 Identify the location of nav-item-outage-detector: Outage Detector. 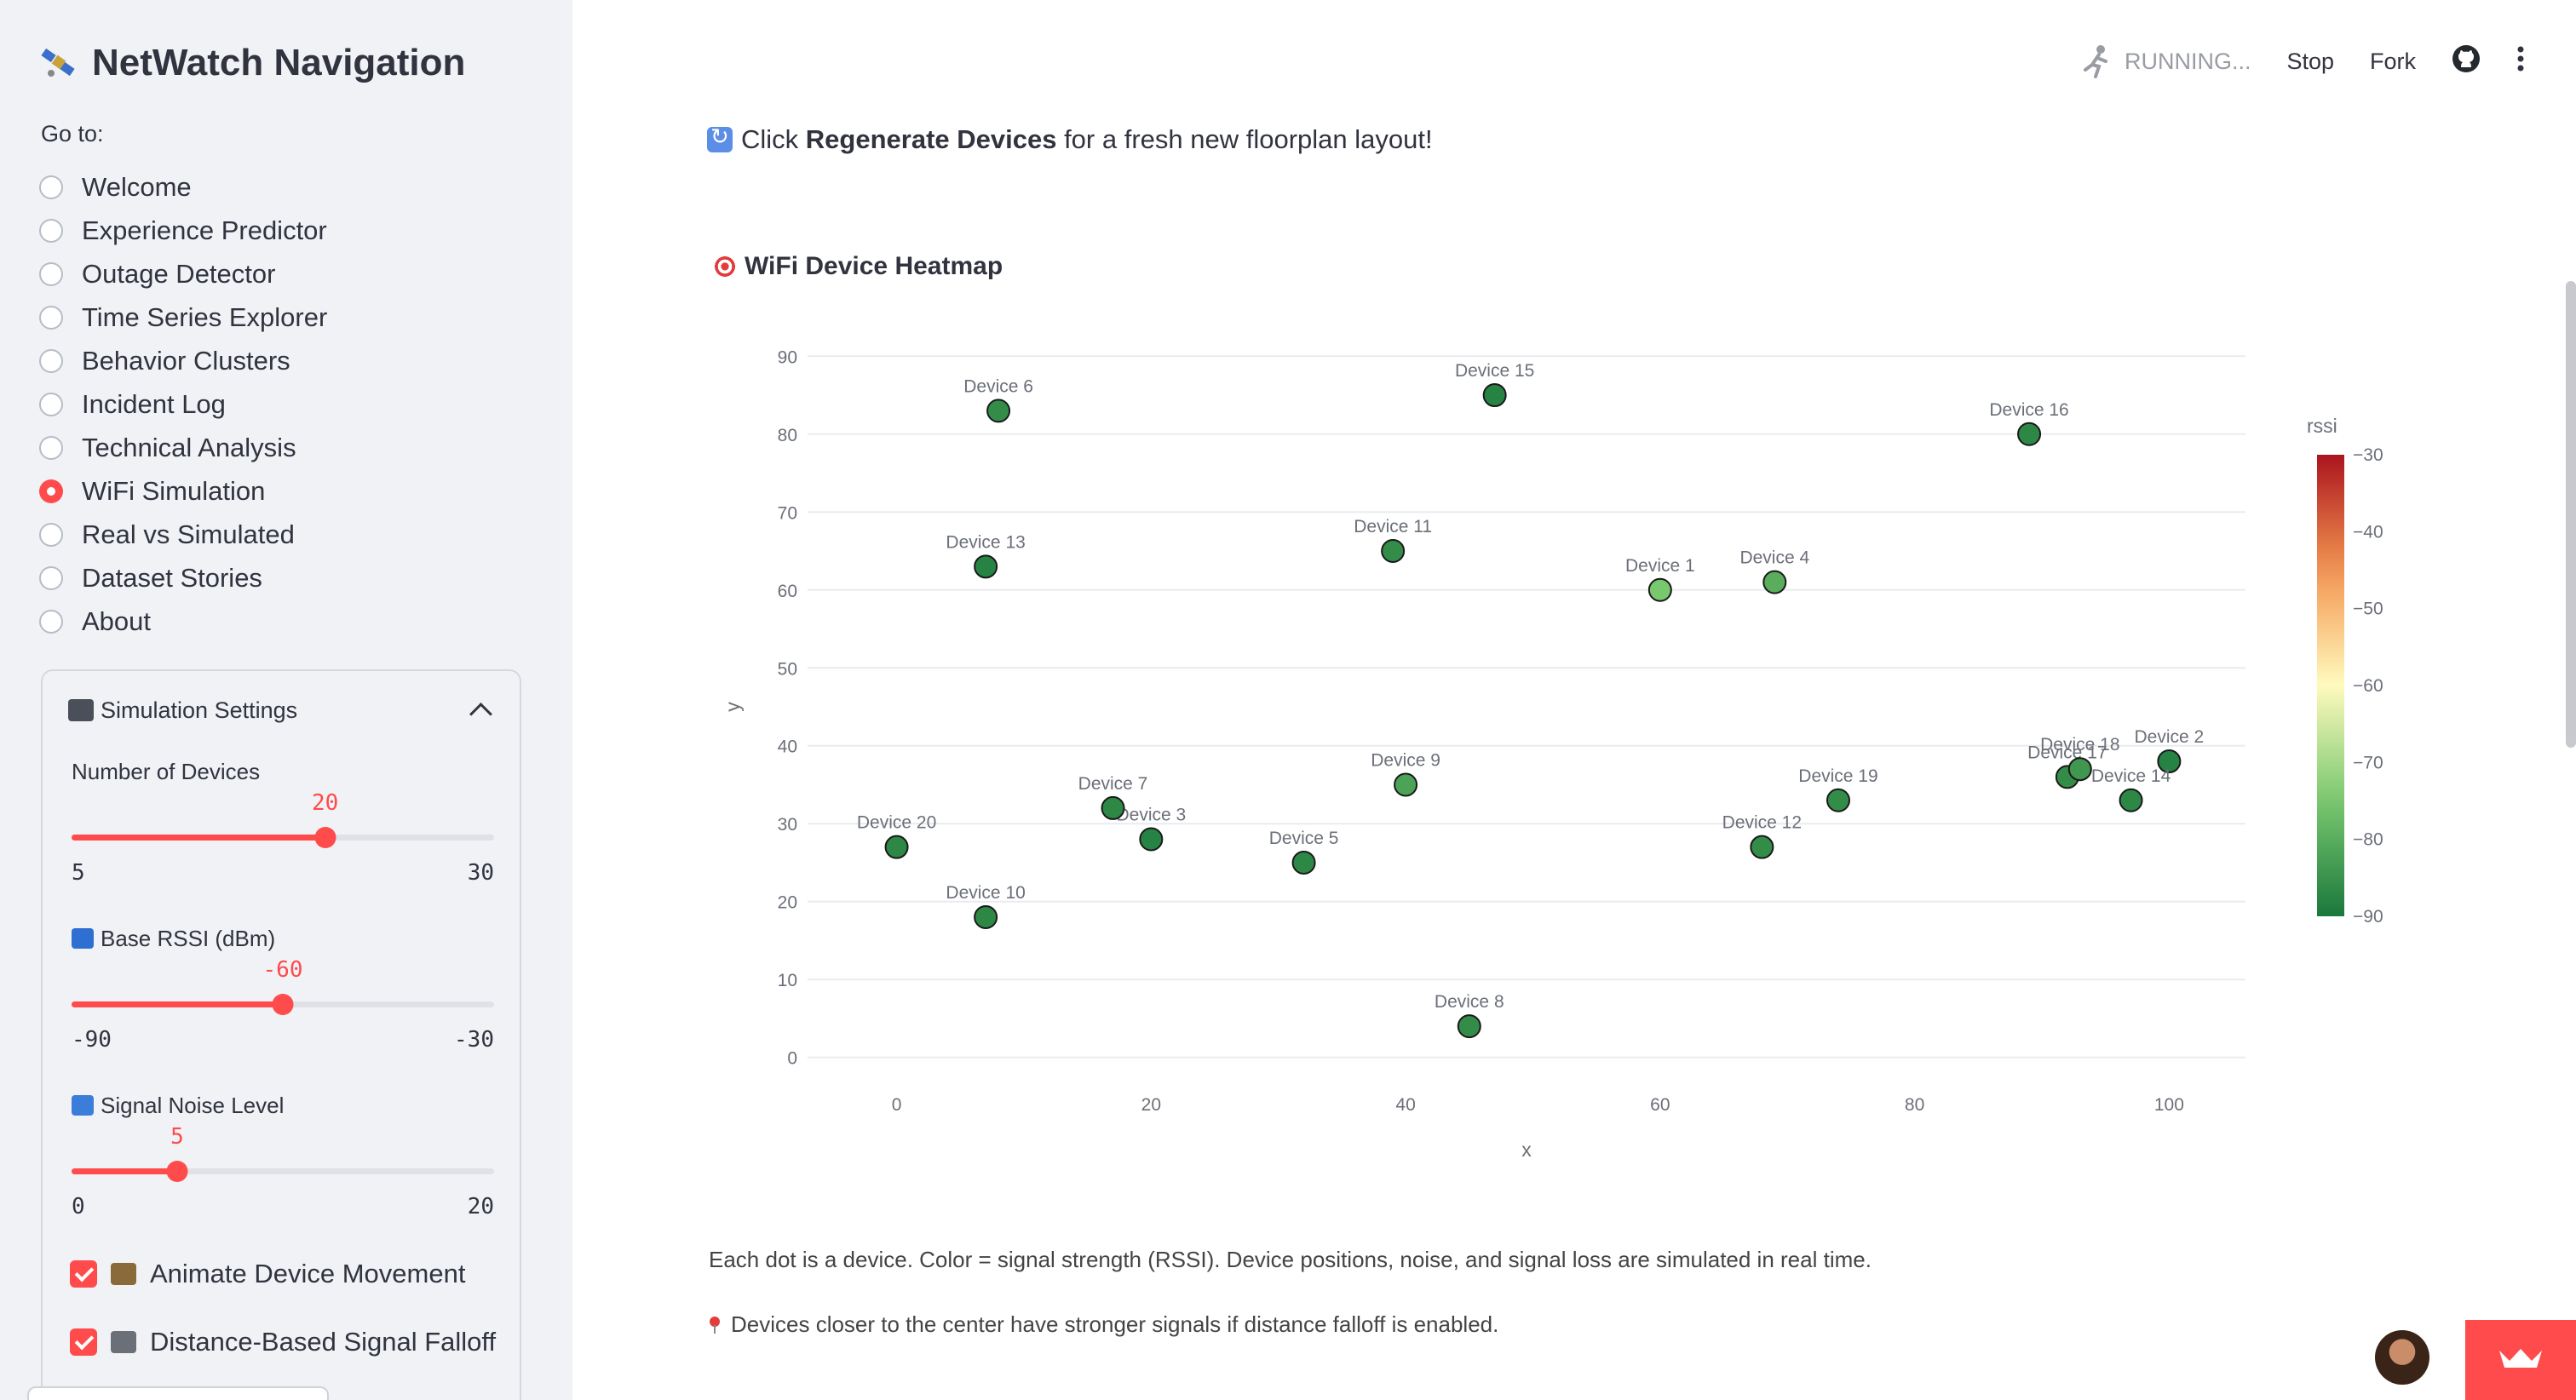
(183, 273).